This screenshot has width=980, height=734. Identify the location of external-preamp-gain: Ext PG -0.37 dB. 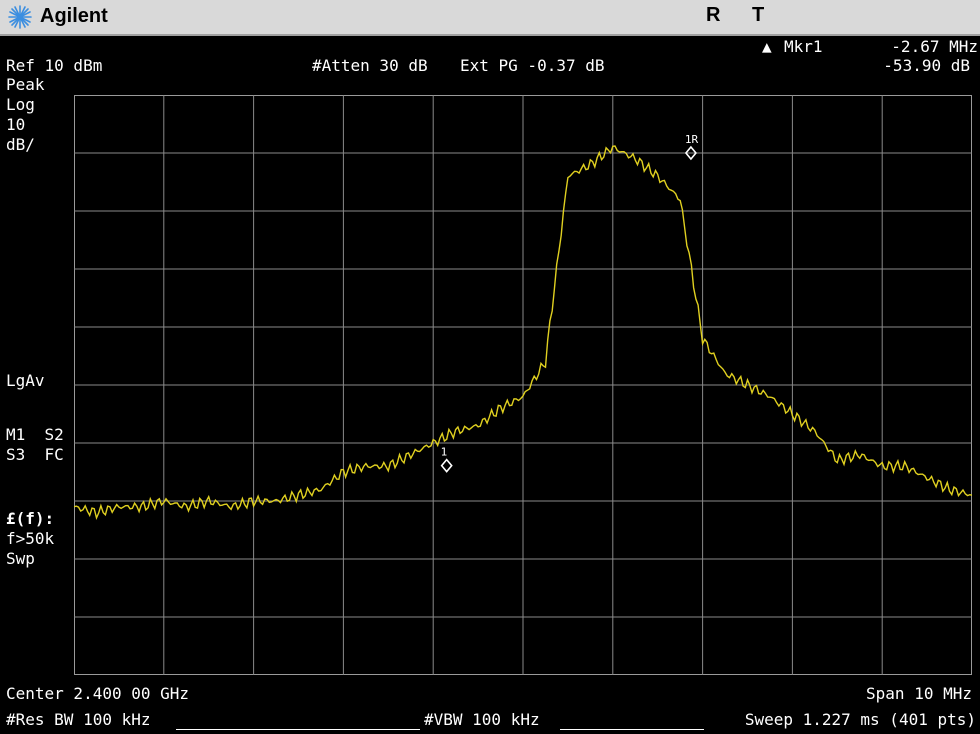
(532, 65).